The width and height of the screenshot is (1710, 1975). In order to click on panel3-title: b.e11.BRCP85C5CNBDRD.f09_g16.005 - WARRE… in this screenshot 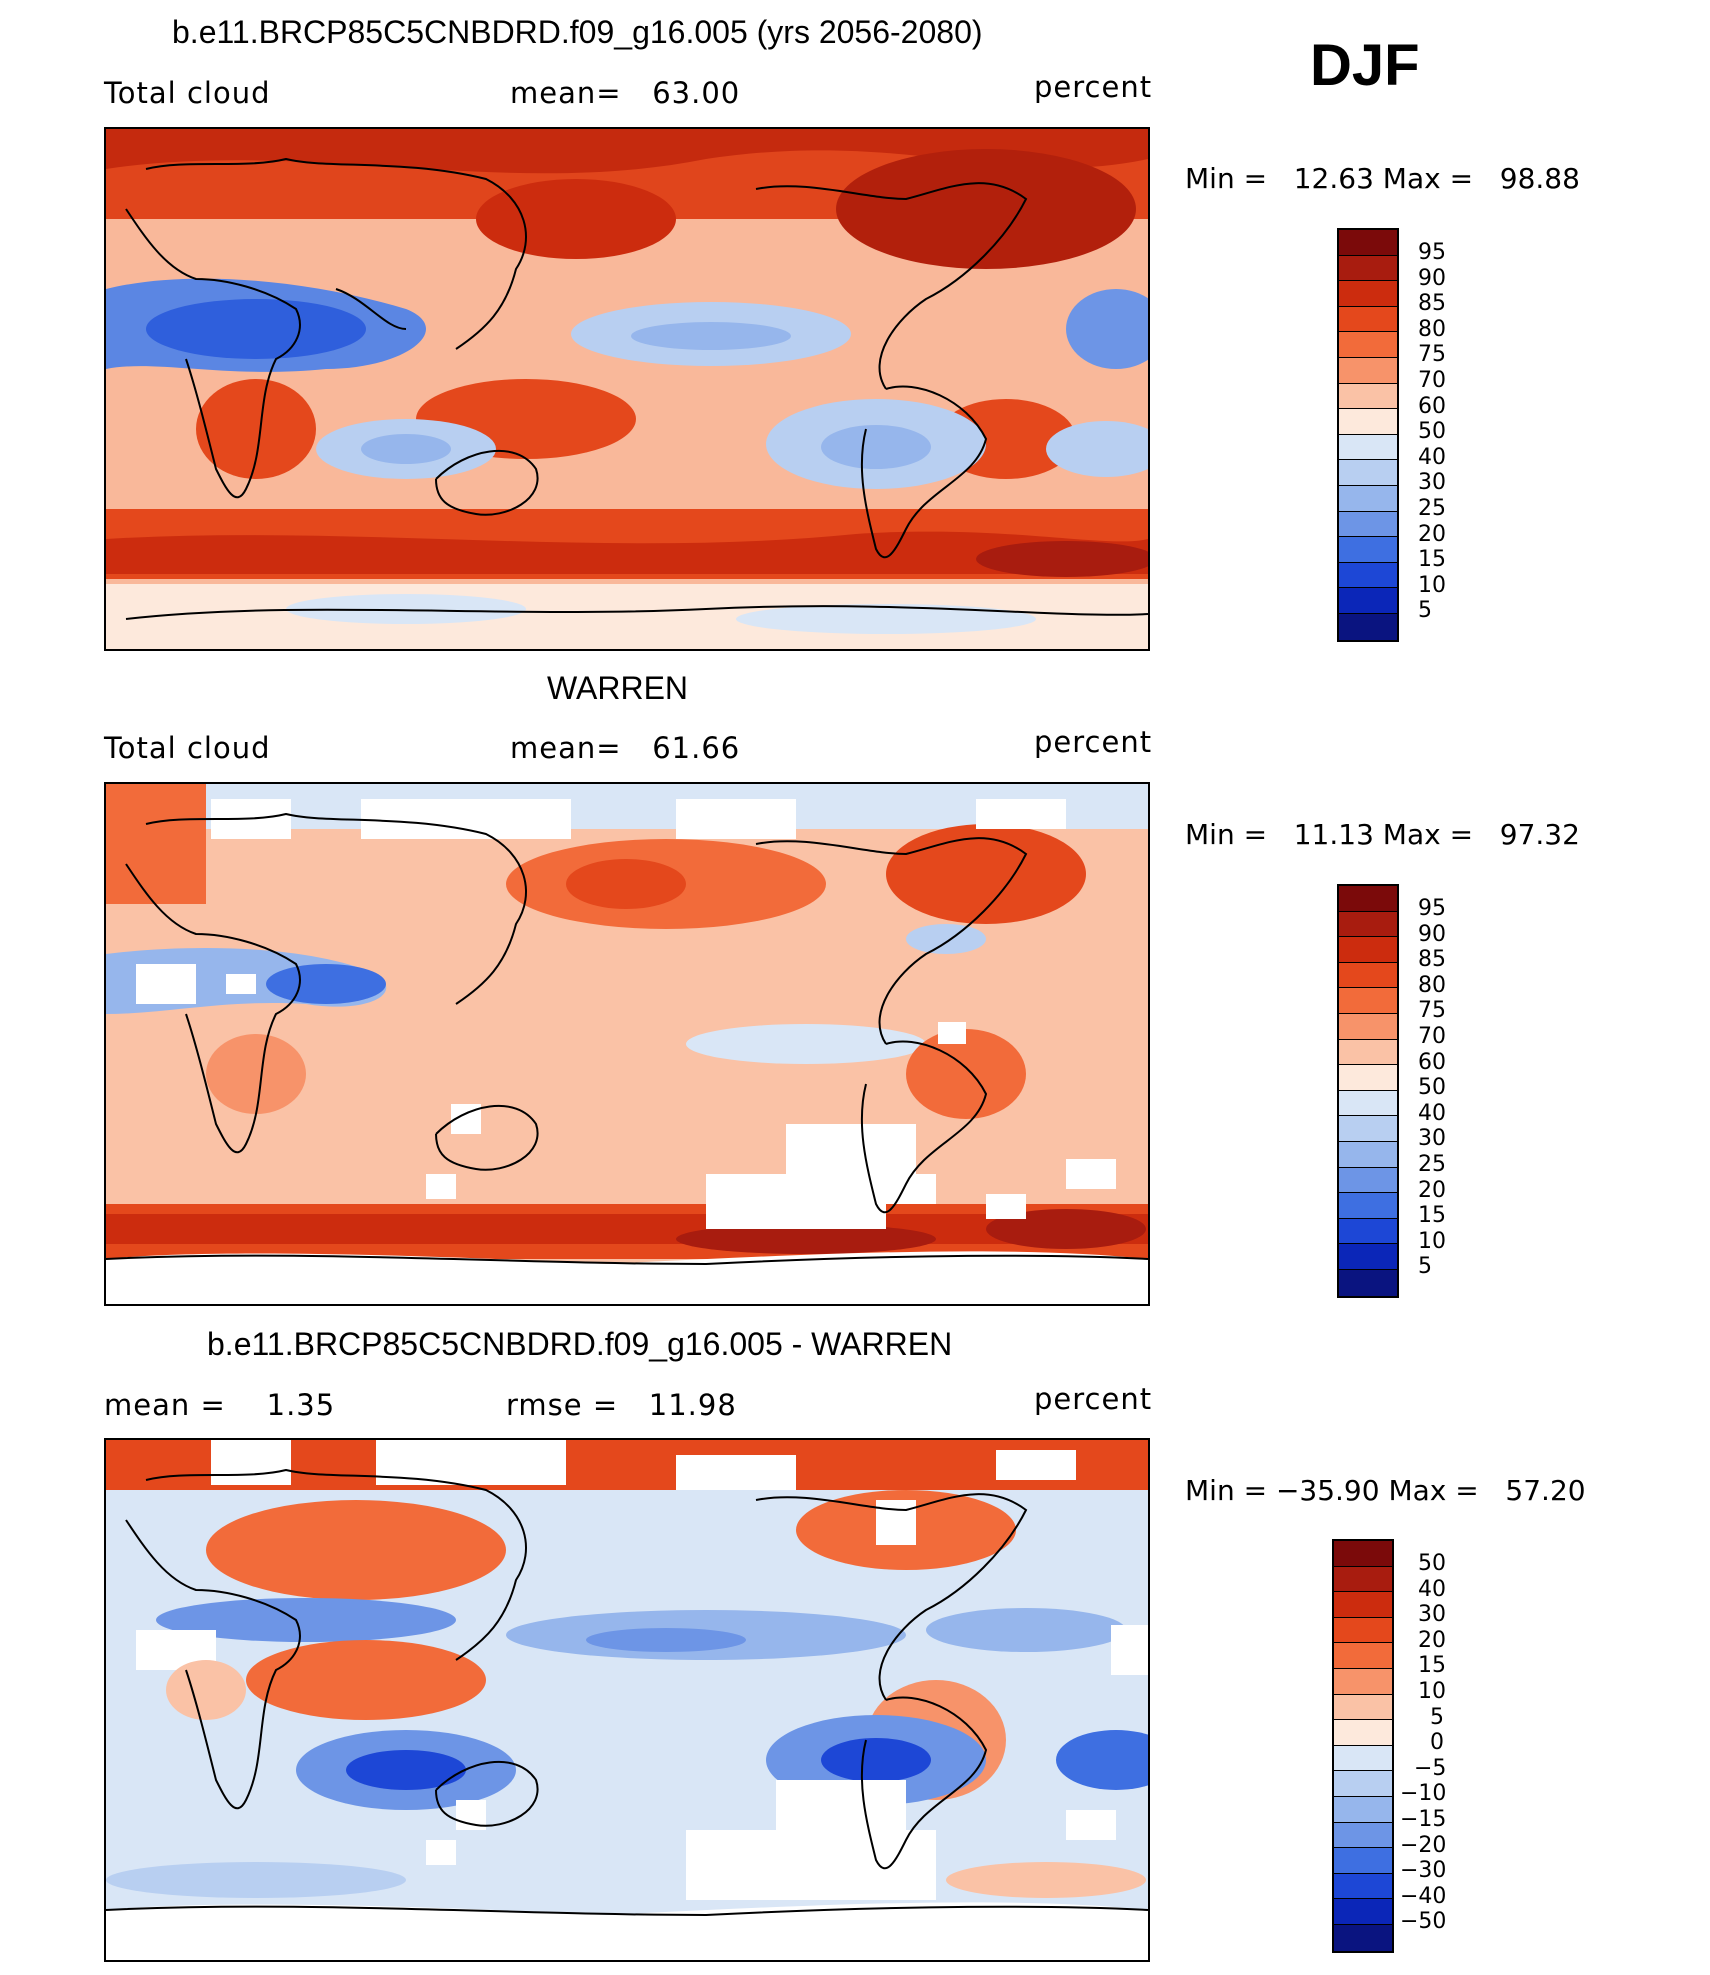, I will do `click(580, 1344)`.